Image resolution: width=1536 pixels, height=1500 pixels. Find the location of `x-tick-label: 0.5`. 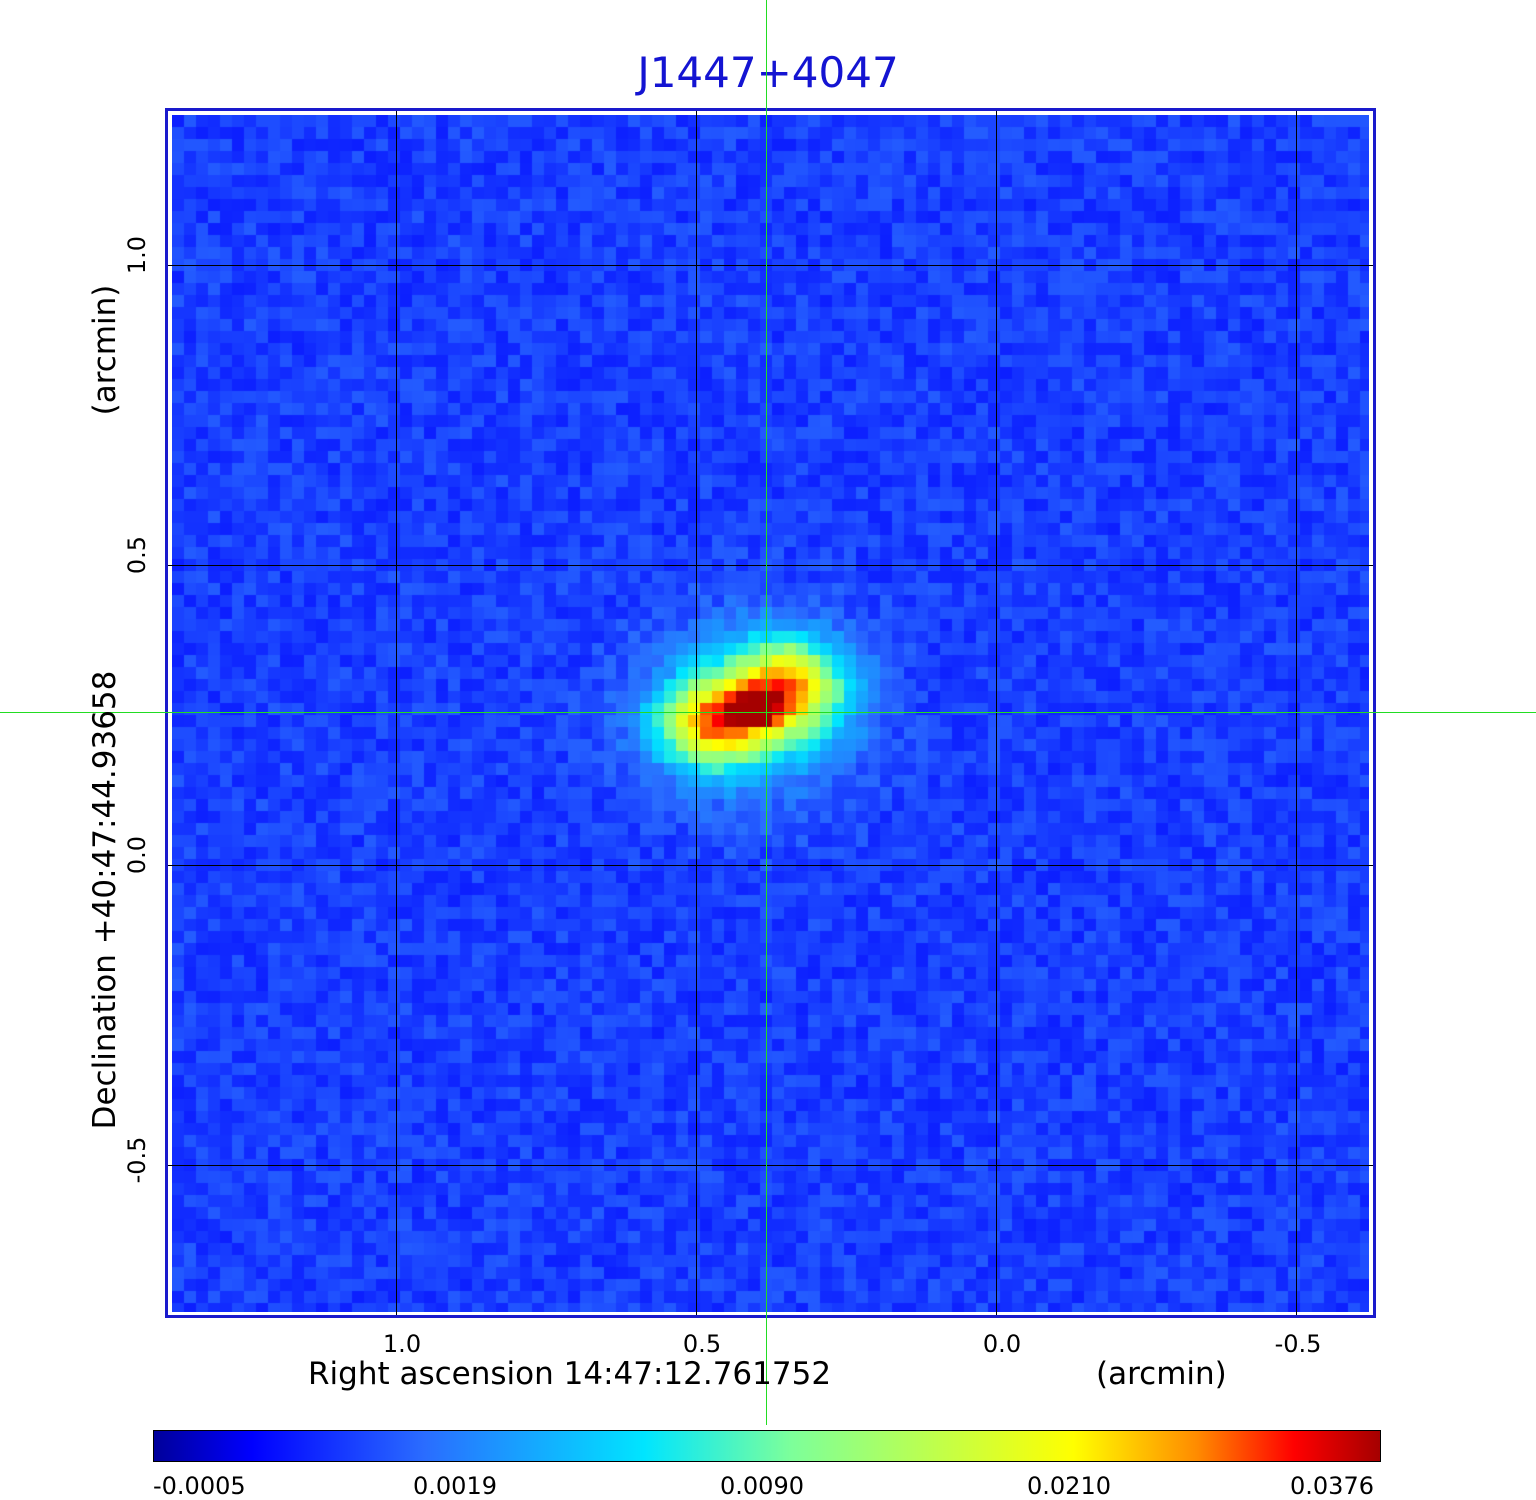

x-tick-label: 0.5 is located at coordinates (702, 1344).